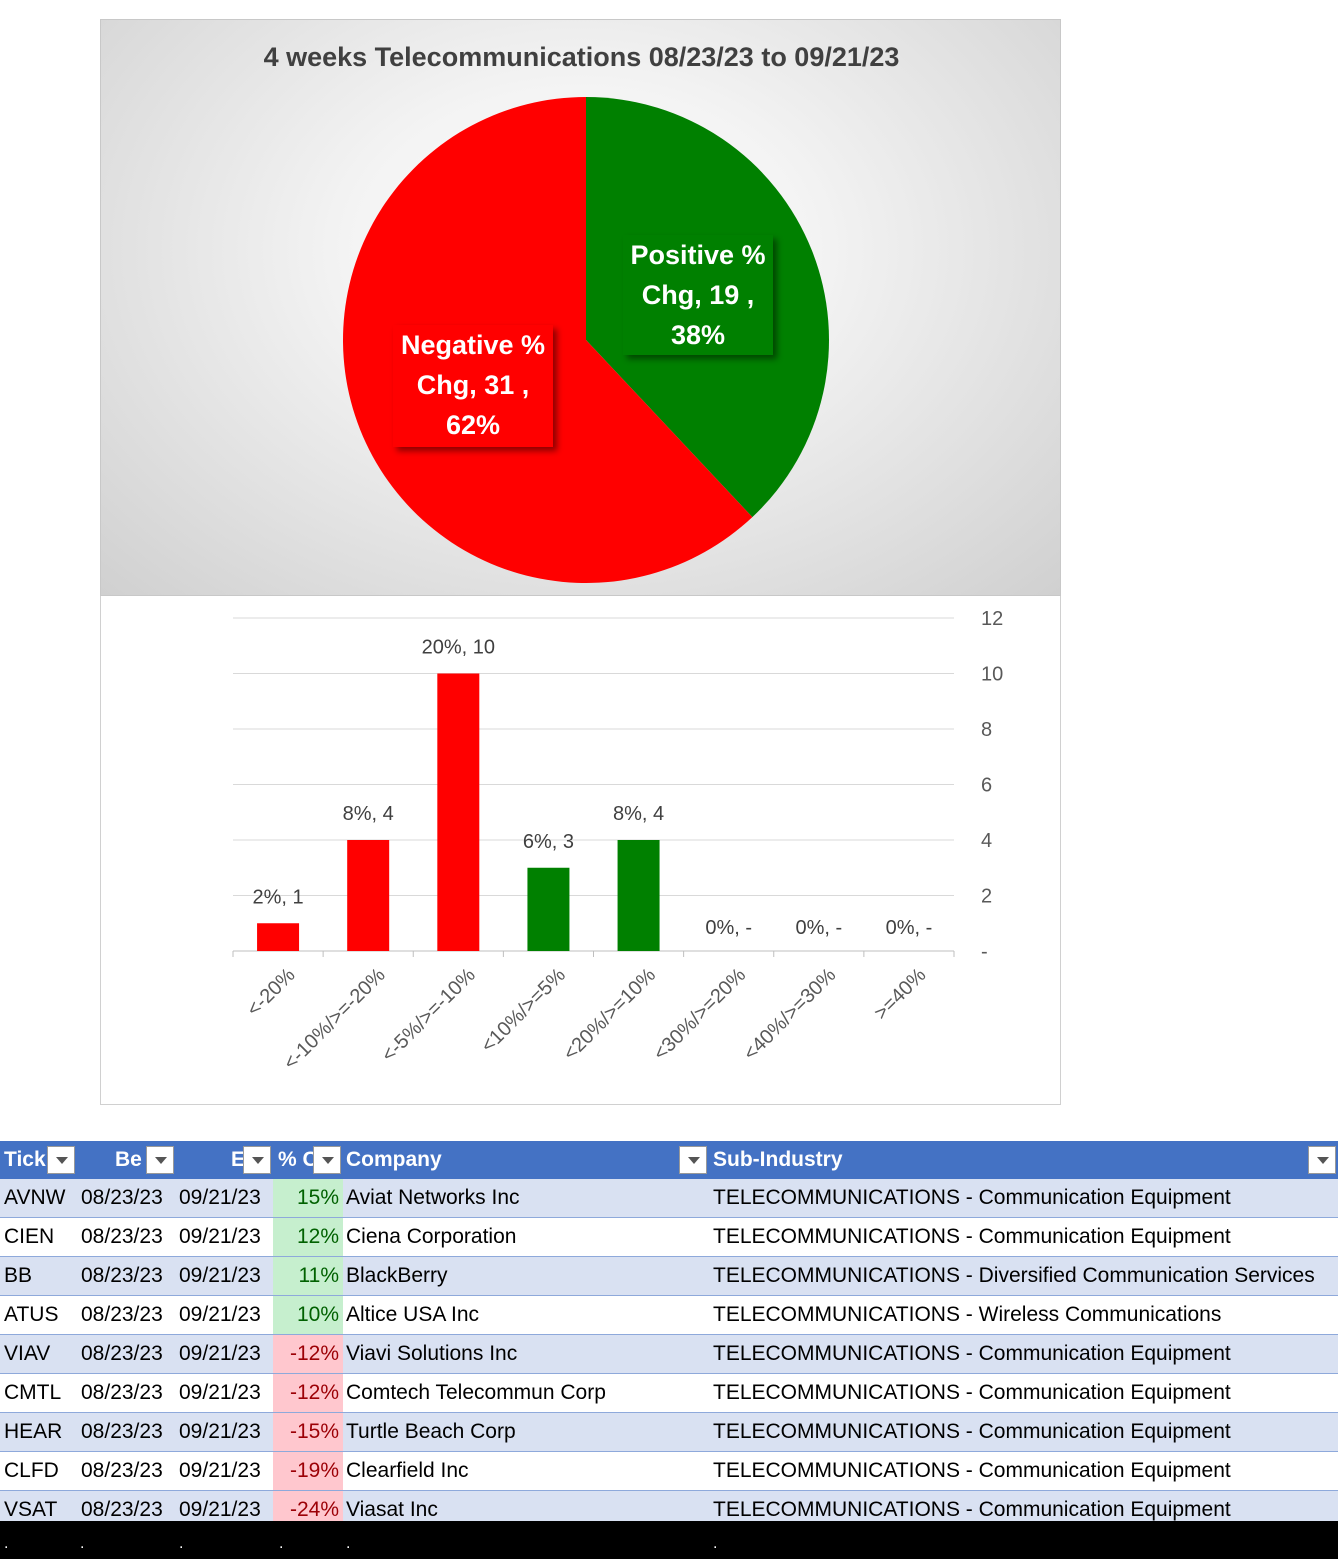 The width and height of the screenshot is (1338, 1559). I want to click on x-category-label: <-5%/>=-10%, so click(428, 1015).